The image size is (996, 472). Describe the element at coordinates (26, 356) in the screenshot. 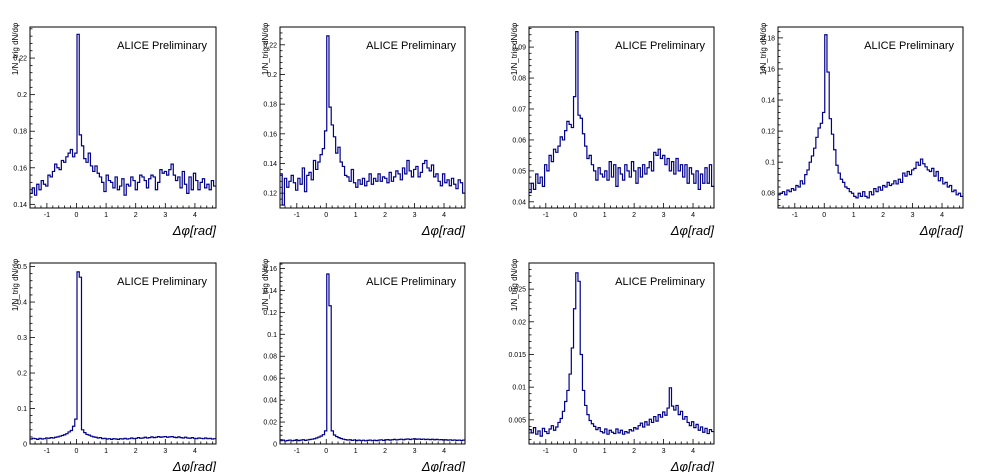

I see `y-axis: 0 0.1 0.2 0.3 0.4 0.5` at that location.